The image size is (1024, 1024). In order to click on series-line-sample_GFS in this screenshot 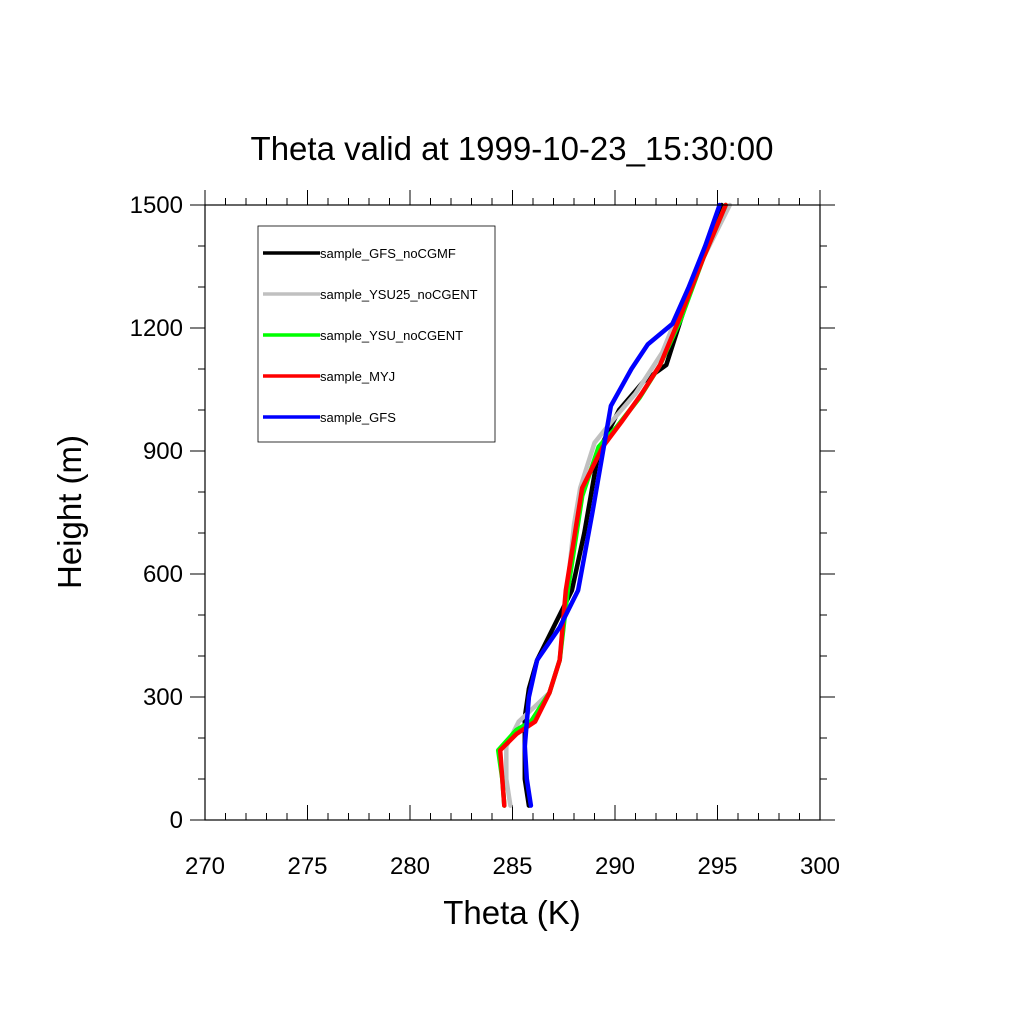, I will do `click(622, 505)`.